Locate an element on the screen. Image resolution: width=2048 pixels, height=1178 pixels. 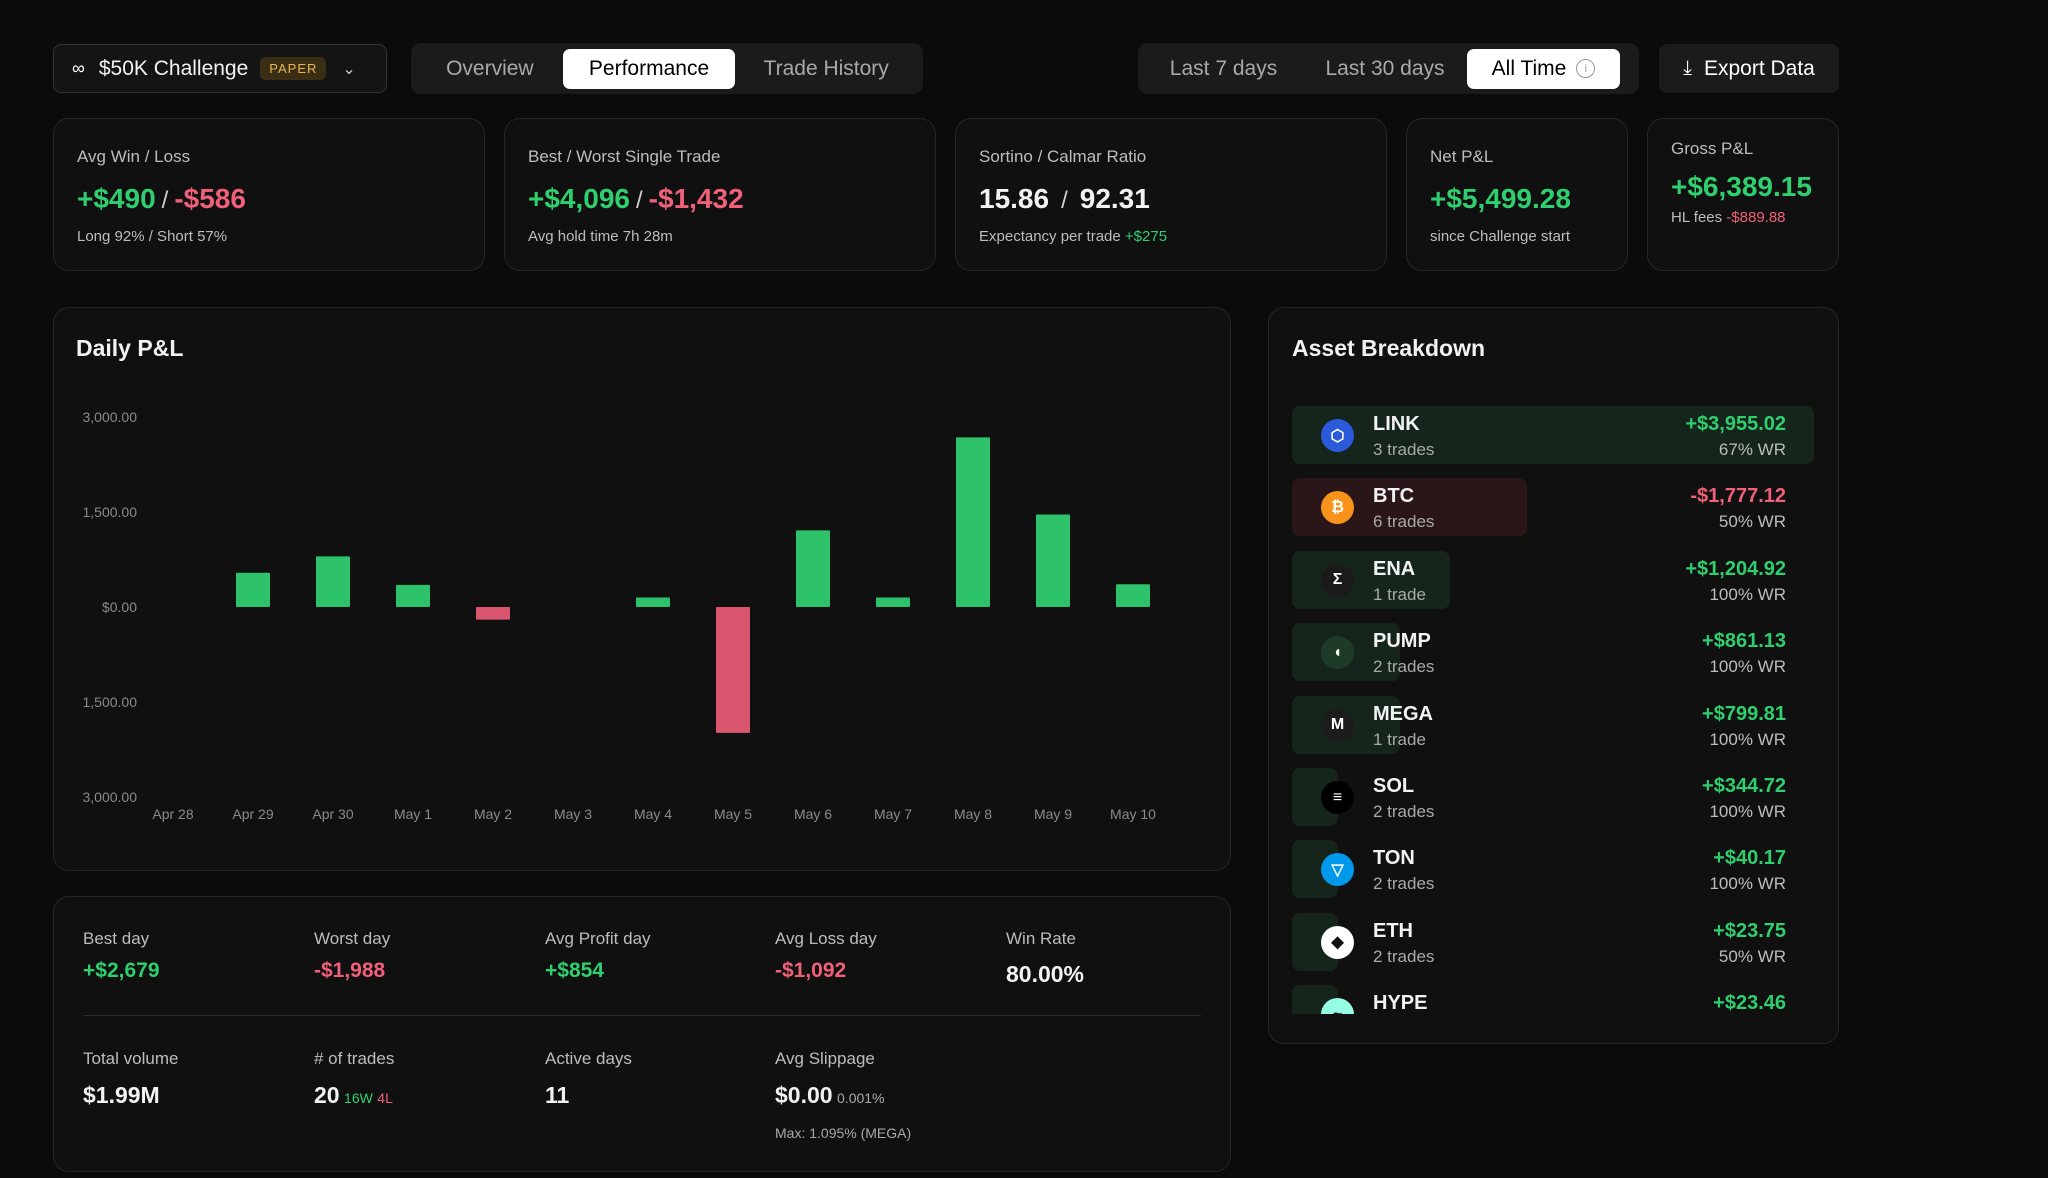
asset-trades: 2 trades is located at coordinates (1404, 956).